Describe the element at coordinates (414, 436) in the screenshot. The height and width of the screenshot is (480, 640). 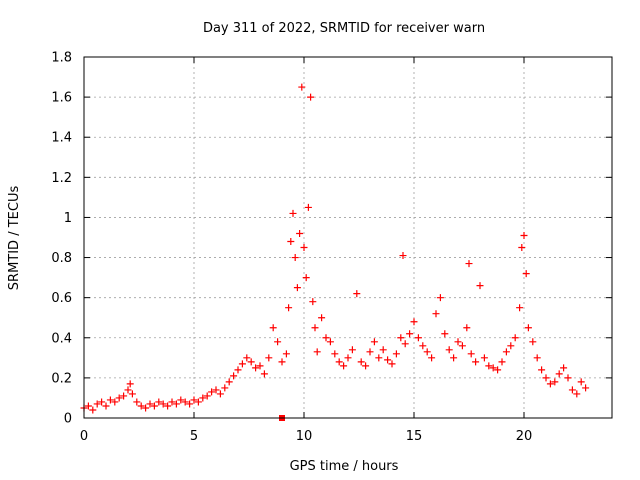
I see `x-tick-label: 15` at that location.